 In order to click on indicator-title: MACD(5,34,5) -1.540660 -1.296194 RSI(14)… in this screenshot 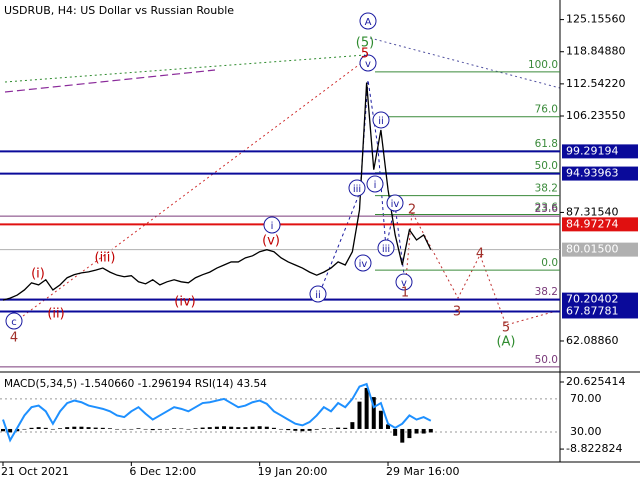, I will do `click(135, 384)`.